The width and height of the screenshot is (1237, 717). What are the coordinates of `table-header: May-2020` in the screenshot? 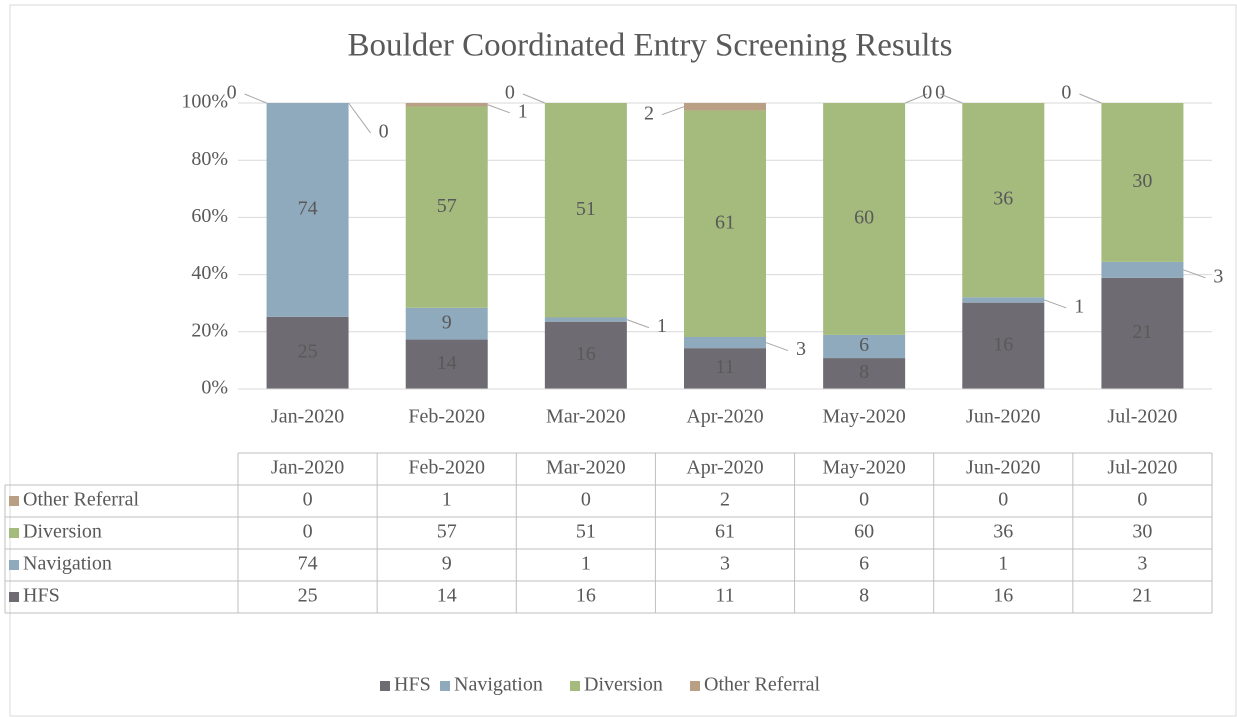 It's located at (863, 468).